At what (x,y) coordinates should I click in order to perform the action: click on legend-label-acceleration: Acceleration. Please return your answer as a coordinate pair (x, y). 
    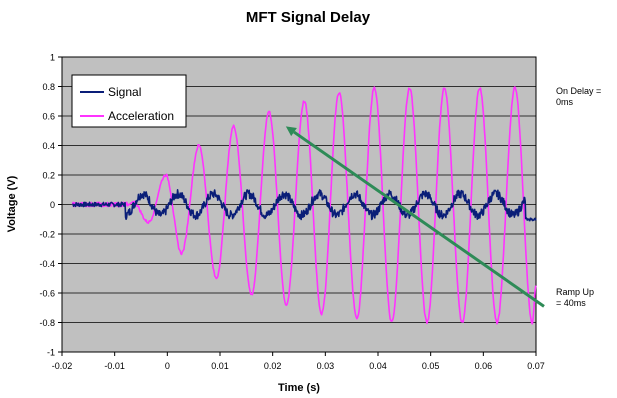
    Looking at the image, I should click on (141, 116).